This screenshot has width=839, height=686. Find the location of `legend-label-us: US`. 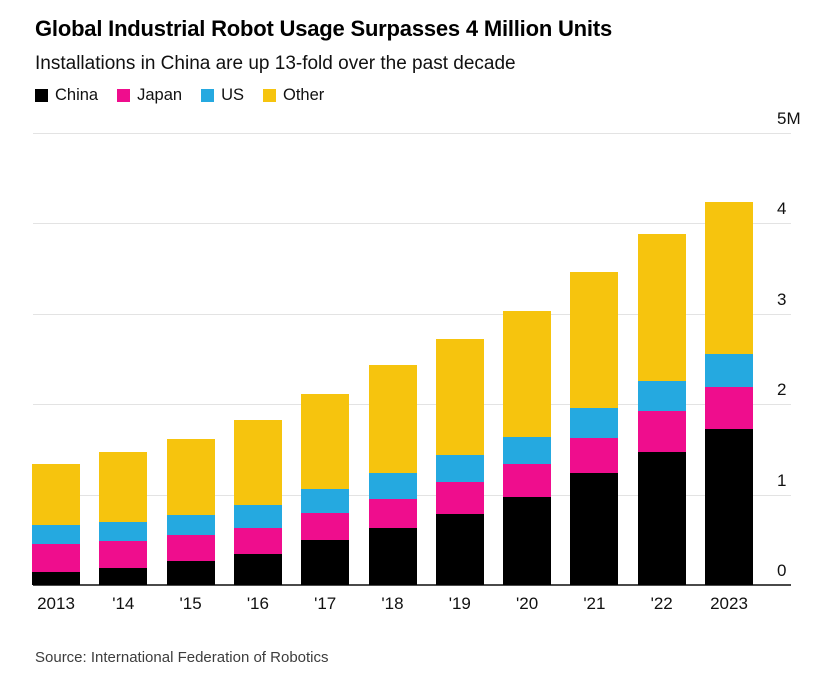

legend-label-us: US is located at coordinates (233, 95).